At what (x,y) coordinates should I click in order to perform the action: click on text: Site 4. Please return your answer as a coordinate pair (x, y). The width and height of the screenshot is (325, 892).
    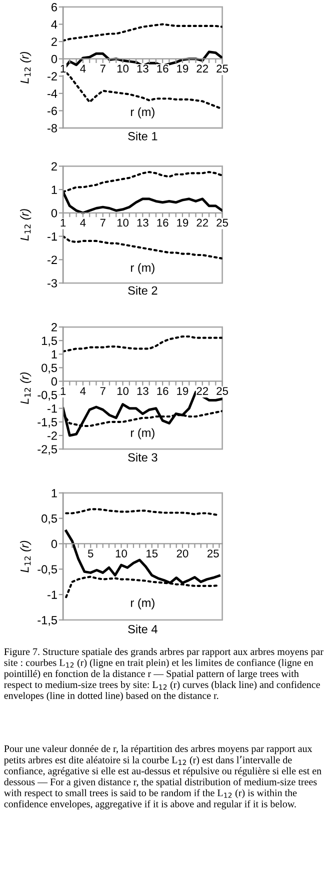
    Looking at the image, I should click on (143, 629).